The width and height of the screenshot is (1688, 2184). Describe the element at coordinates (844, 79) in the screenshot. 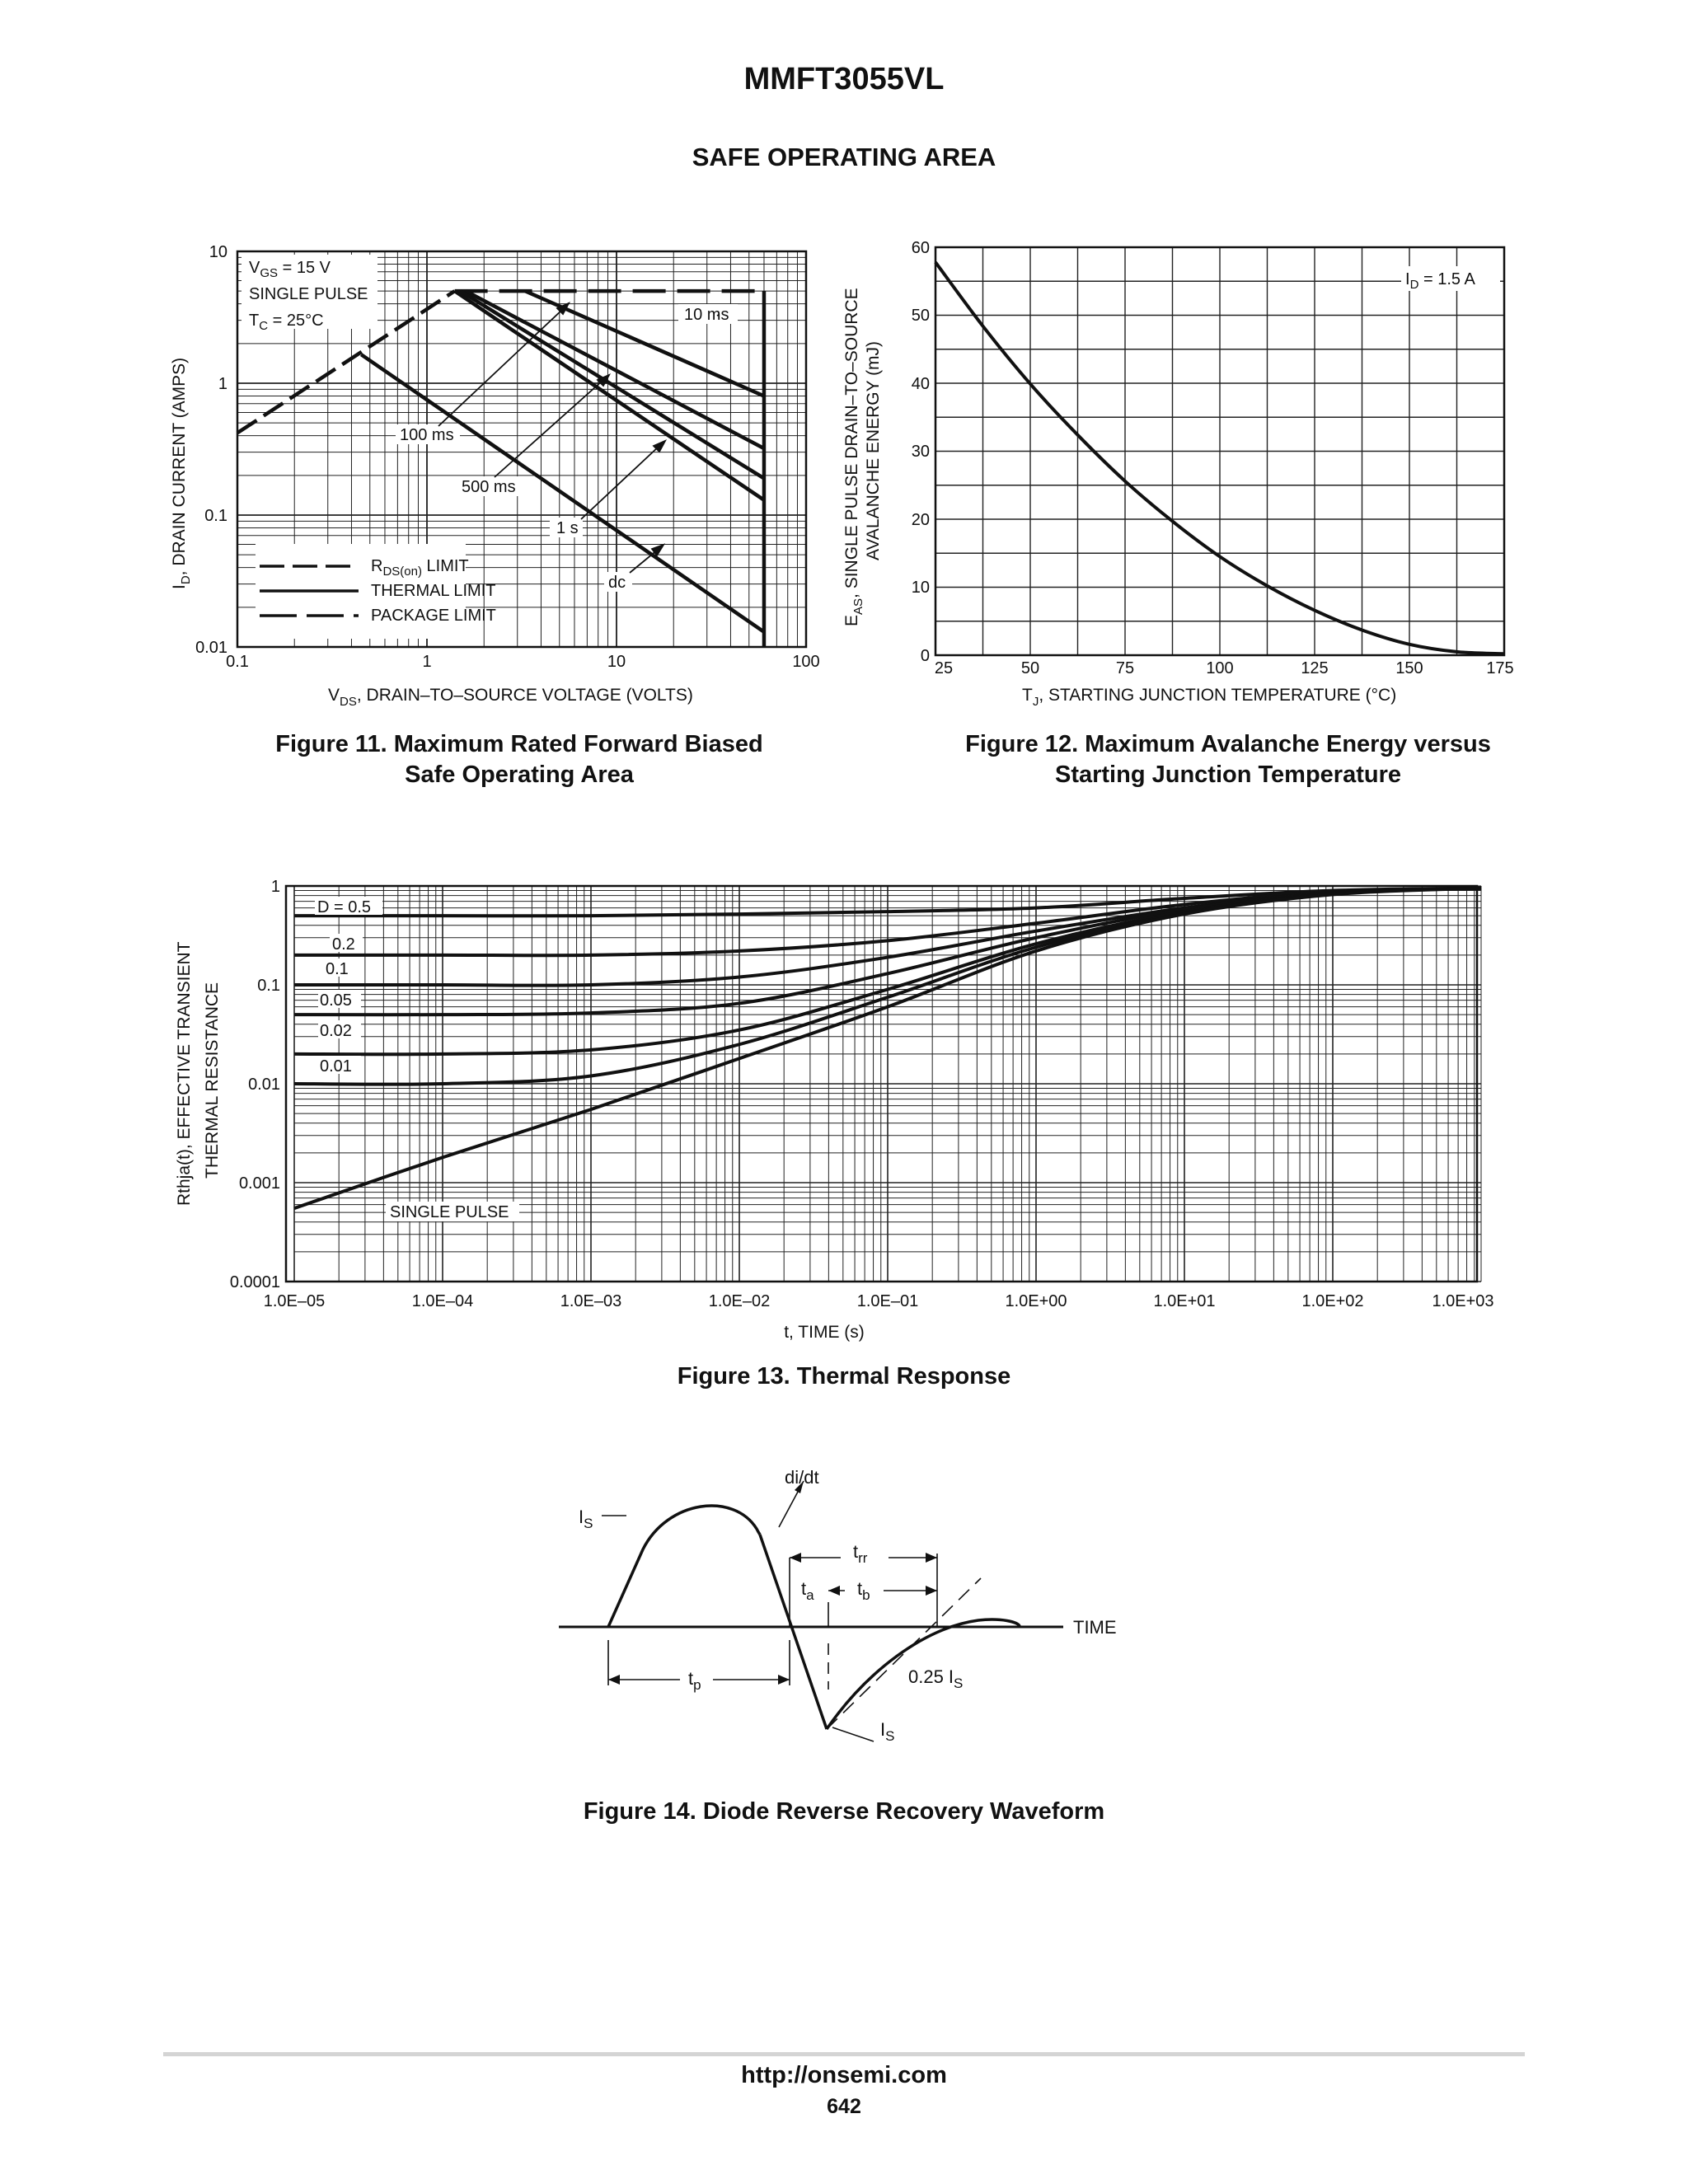

I see `document-title: MMFT3055VL` at that location.